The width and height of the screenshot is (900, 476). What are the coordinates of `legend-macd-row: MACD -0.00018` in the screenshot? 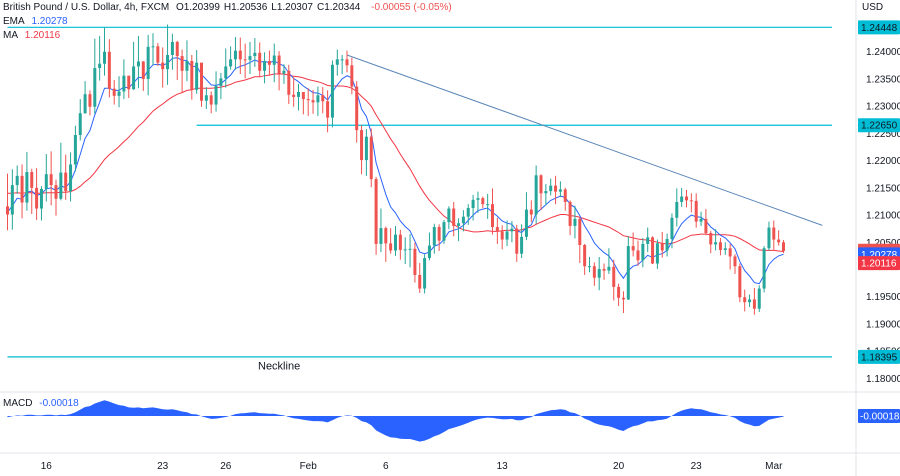 It's located at (43, 403).